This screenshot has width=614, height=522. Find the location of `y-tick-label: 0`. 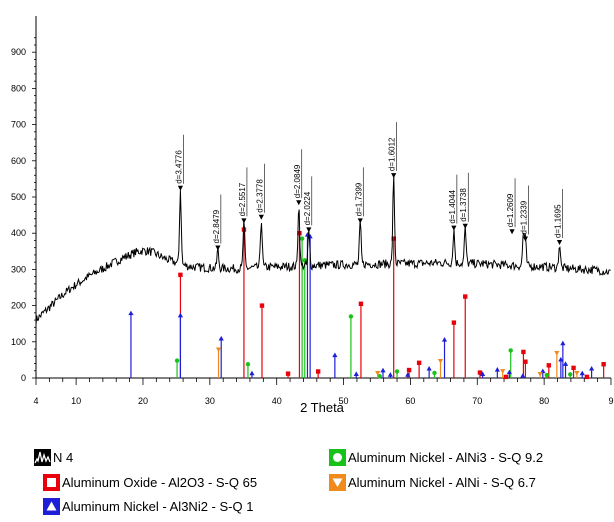

y-tick-label: 0 is located at coordinates (23, 378).